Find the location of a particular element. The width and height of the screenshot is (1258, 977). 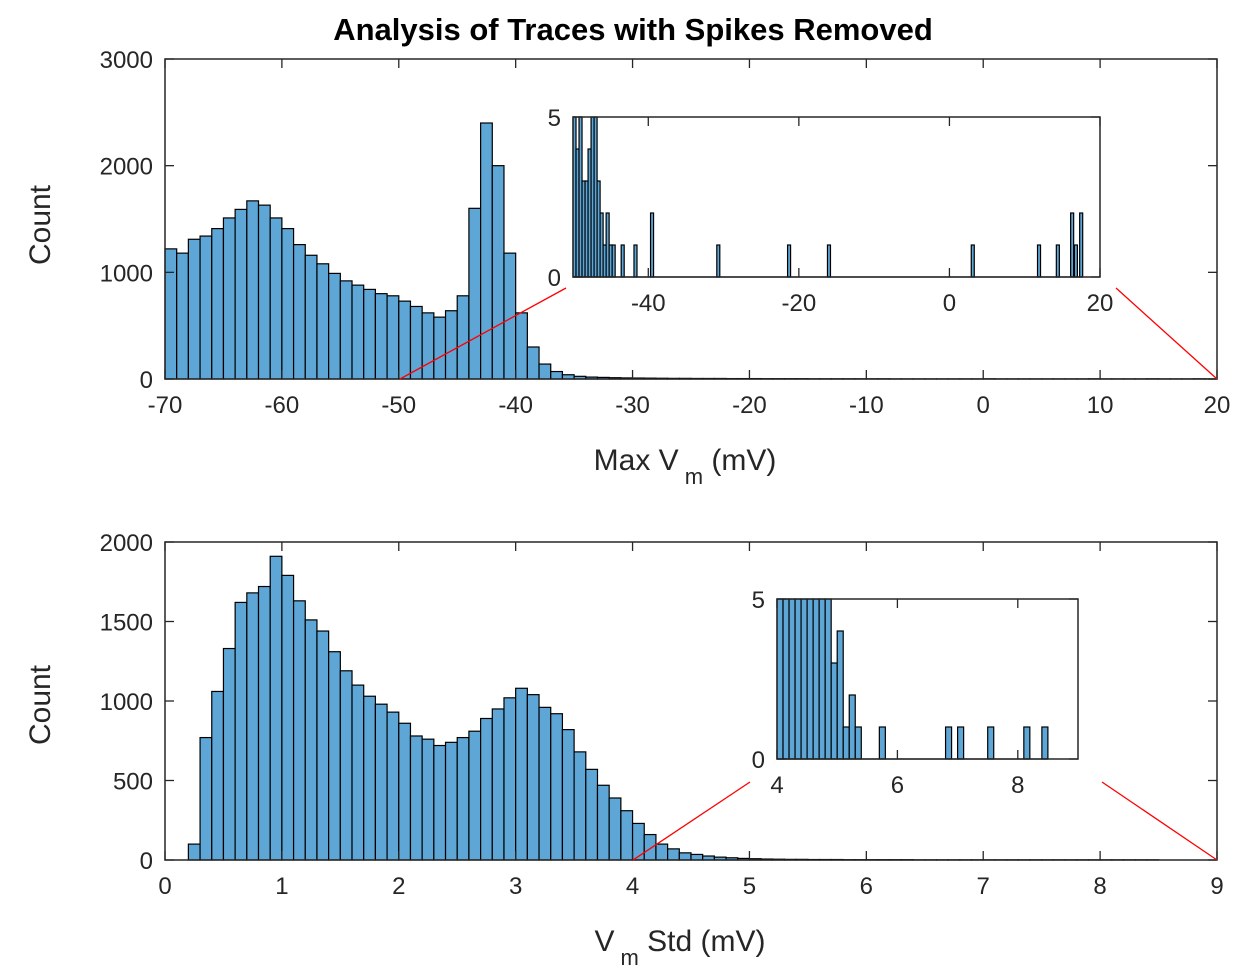

top-zoom-line-left is located at coordinates (483, 333).